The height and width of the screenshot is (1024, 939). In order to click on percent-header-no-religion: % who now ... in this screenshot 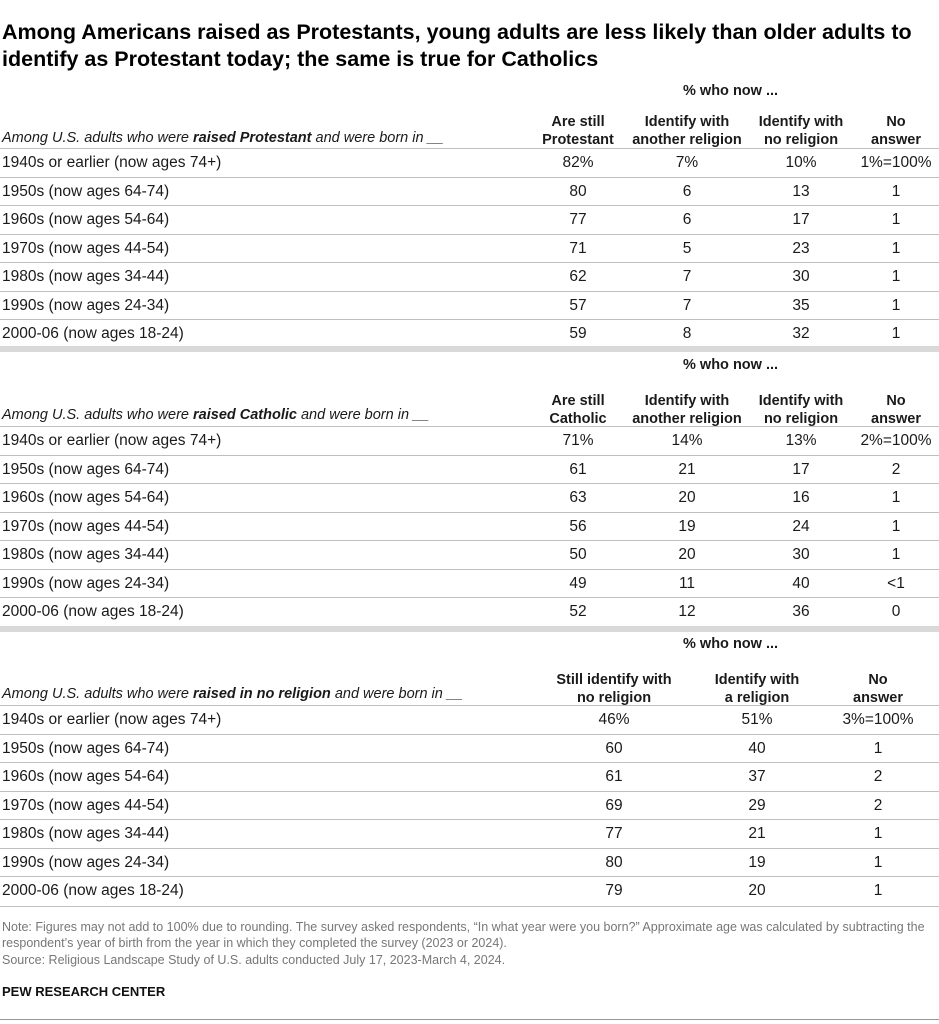, I will do `click(731, 644)`.